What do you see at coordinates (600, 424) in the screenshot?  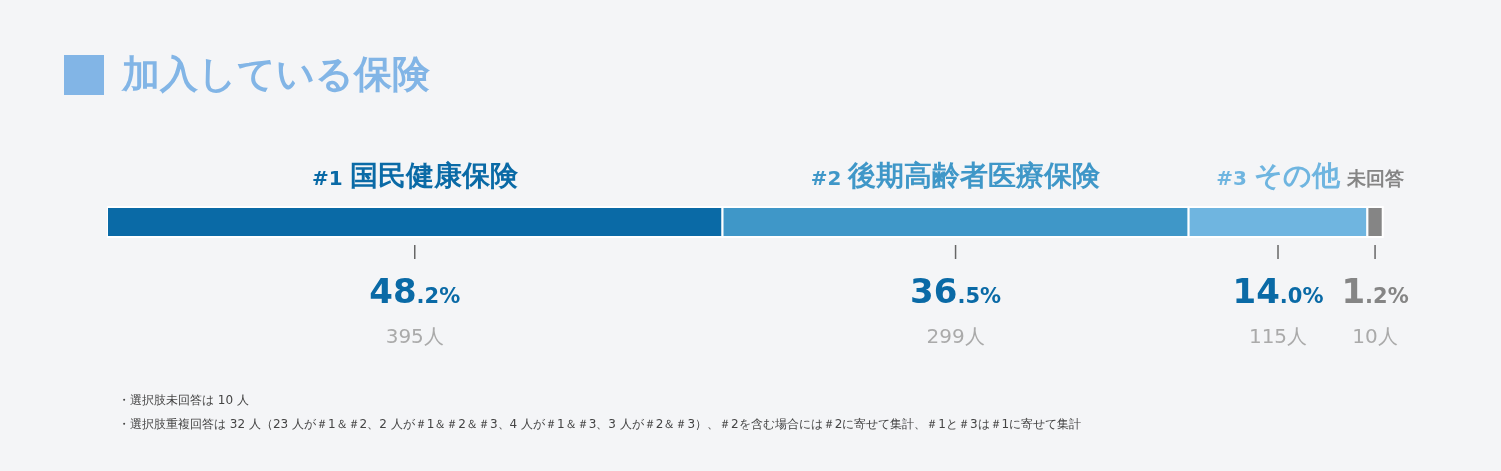 I see `text: ・選択肢重複回答は 32 人（23 人が＃1＆＃2、2 人が＃1＆＃2＆＃3、4 人が＃1＆＃3、3 人が＃2＆＃3）、＃2を含む場合には＃2に寄せて集計、＃1と＃3は＃1に寄せて集計` at bounding box center [600, 424].